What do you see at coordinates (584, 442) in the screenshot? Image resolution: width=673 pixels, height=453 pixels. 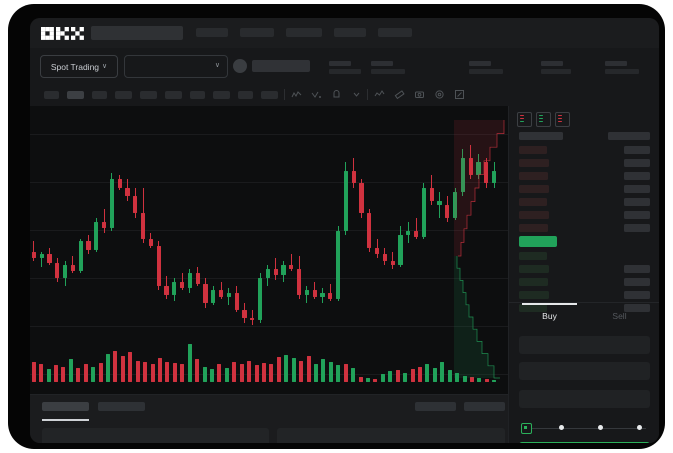 I see `submit-order-button` at bounding box center [584, 442].